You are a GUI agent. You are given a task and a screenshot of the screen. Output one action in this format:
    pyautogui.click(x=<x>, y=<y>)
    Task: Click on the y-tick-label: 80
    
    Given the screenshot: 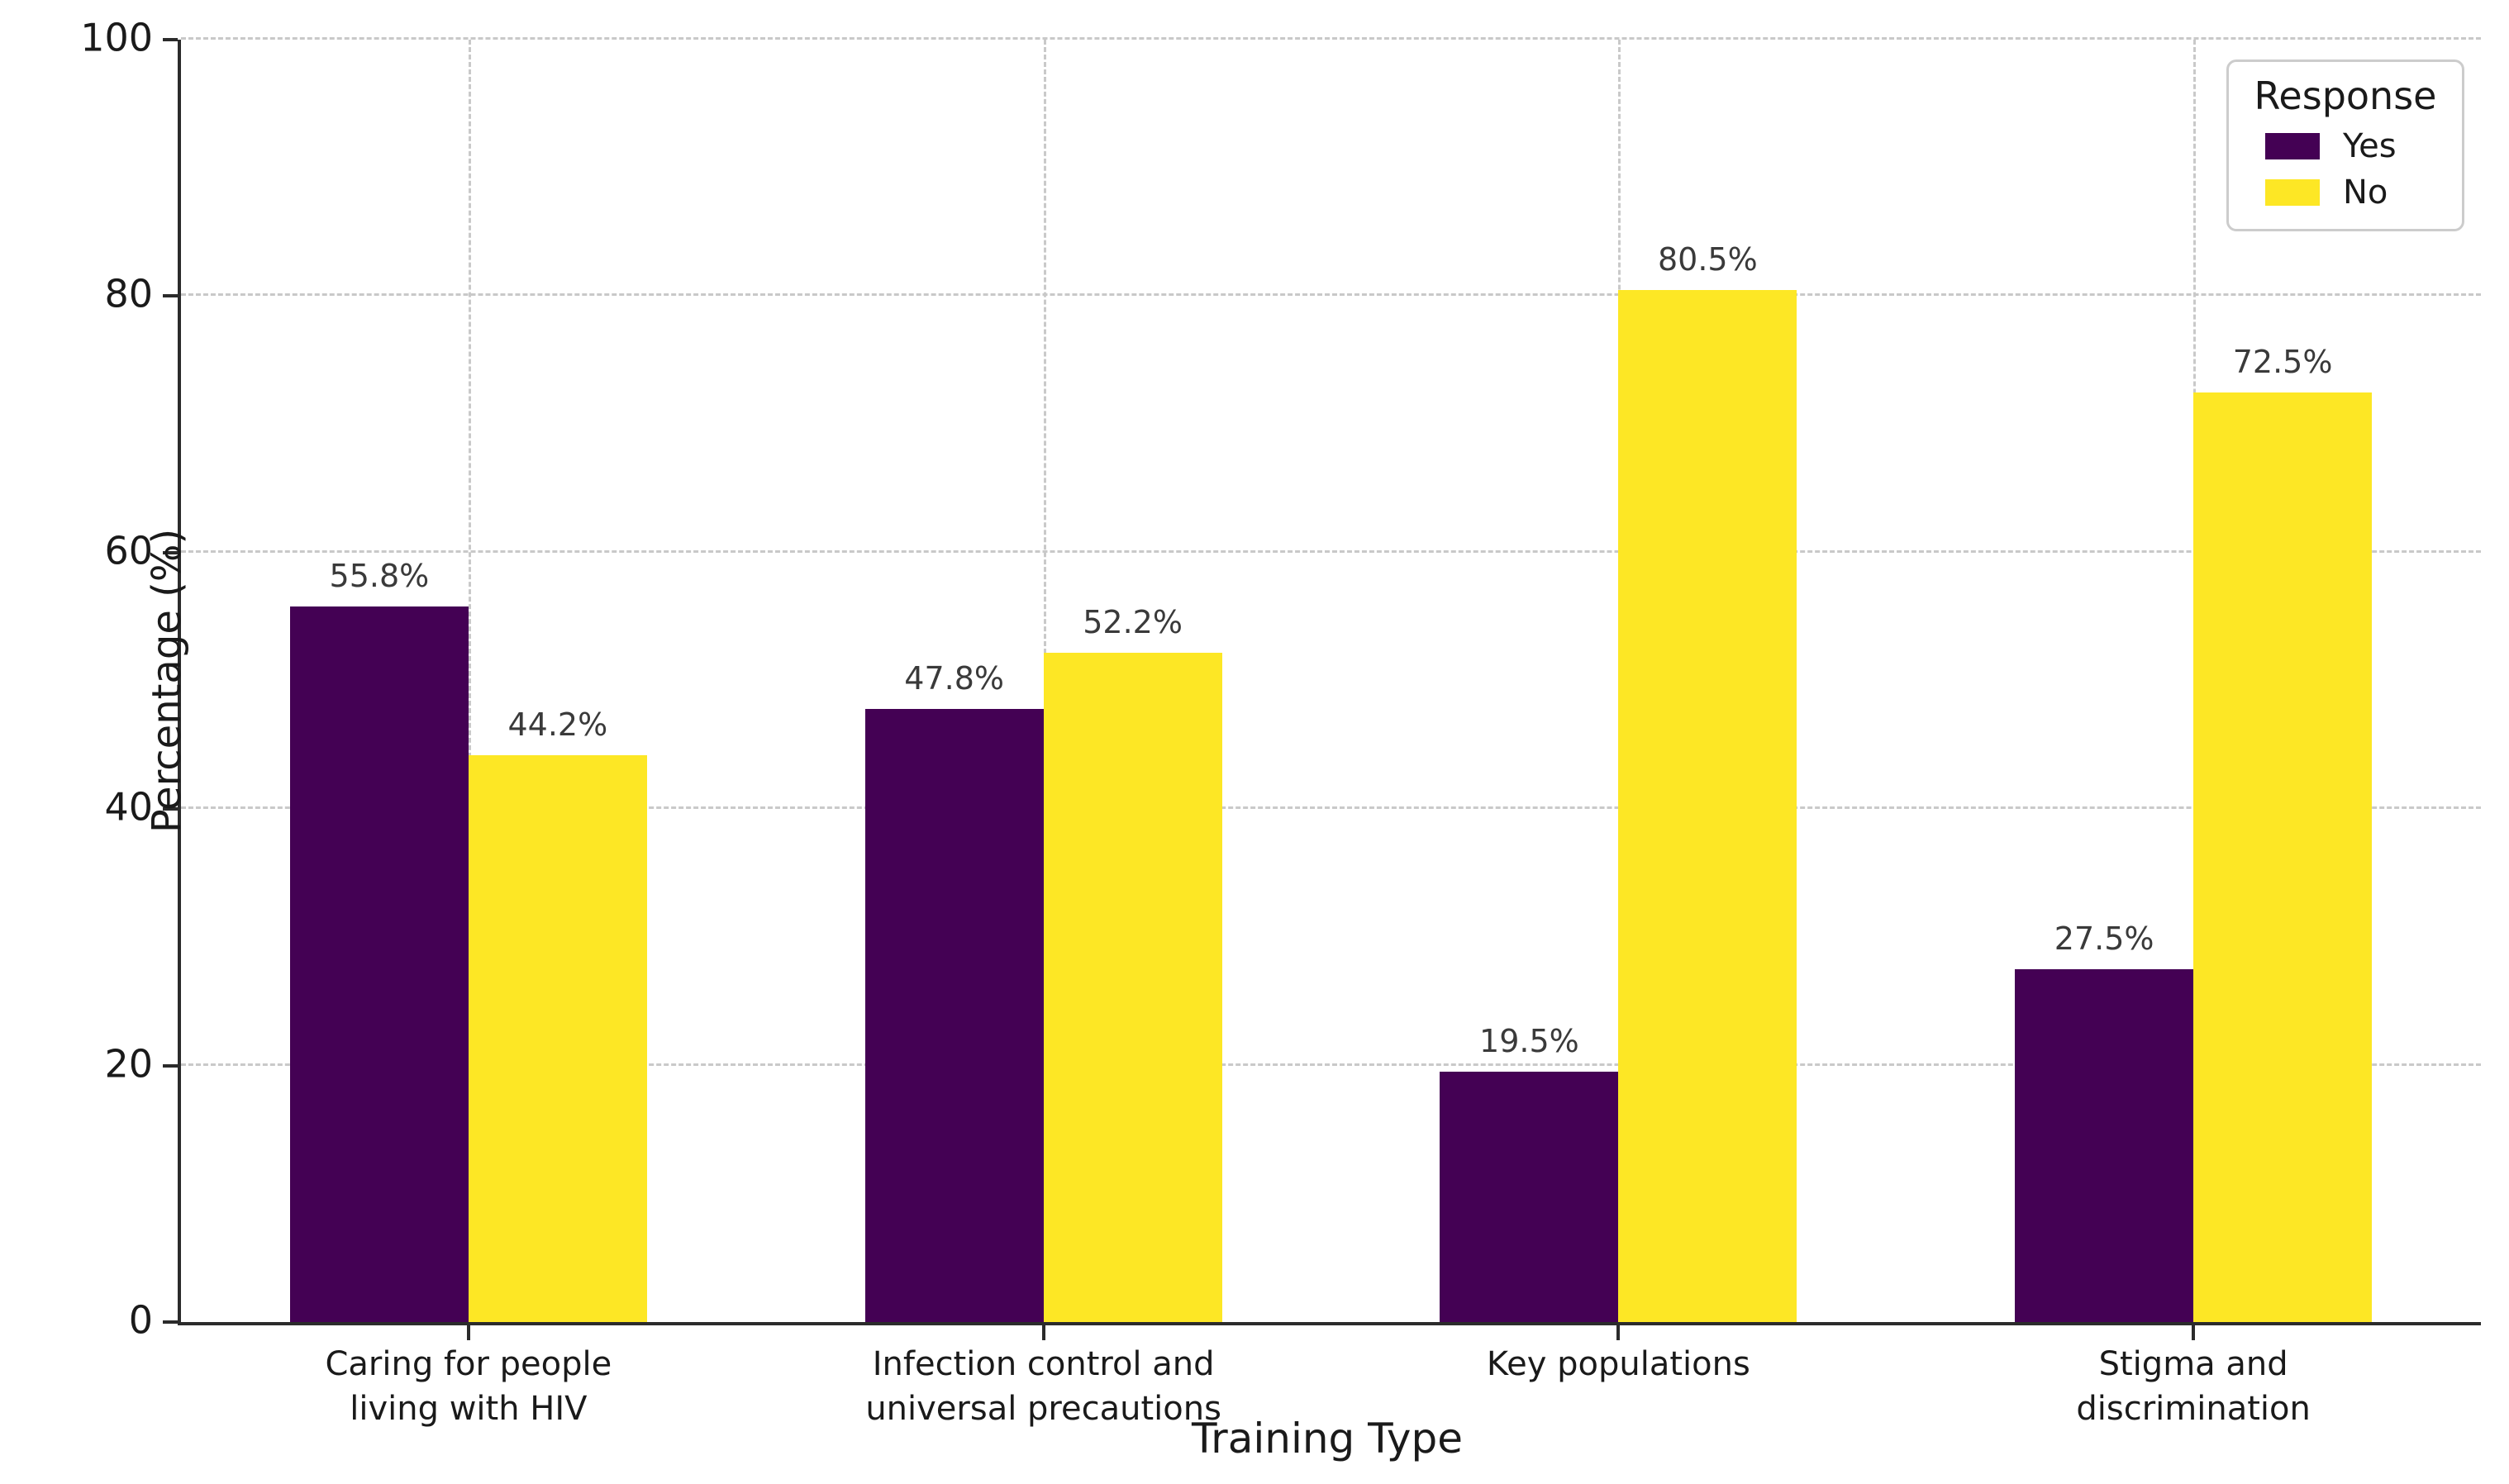 What is the action you would take?
    pyautogui.click(x=128, y=294)
    